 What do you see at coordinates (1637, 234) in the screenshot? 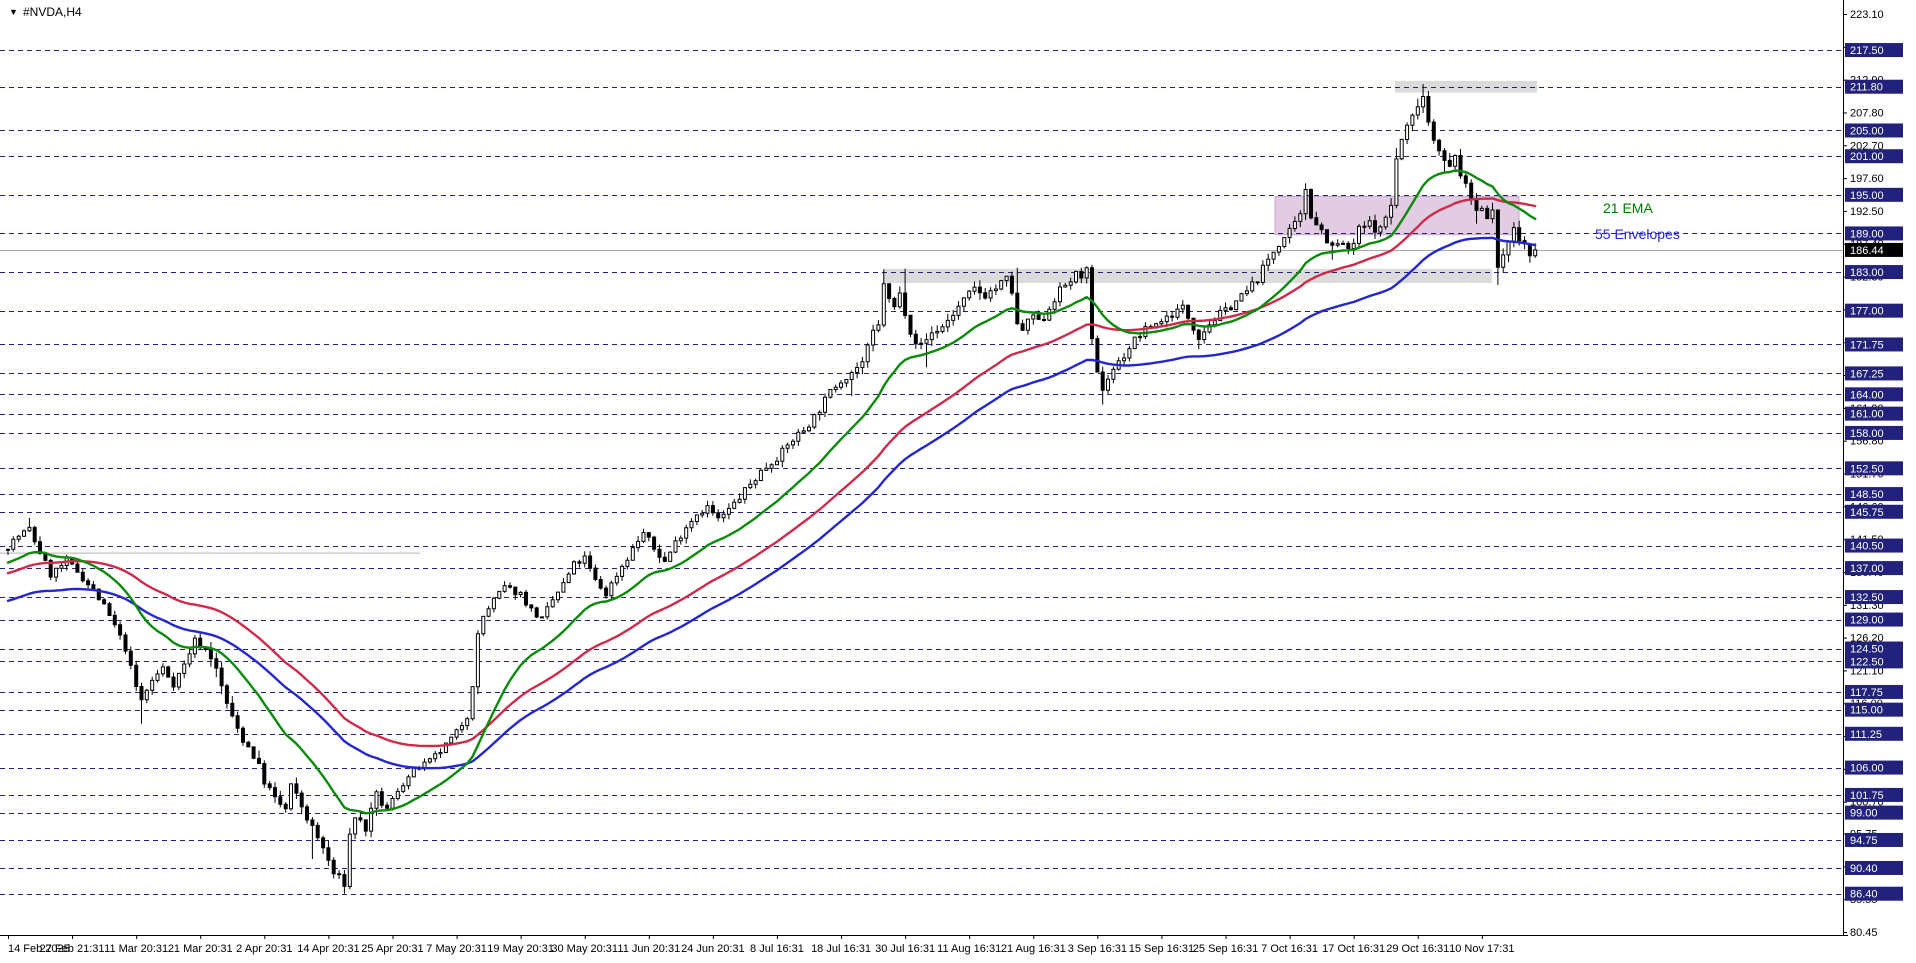
I see `envelopes-annotation: 55 Envelopes` at bounding box center [1637, 234].